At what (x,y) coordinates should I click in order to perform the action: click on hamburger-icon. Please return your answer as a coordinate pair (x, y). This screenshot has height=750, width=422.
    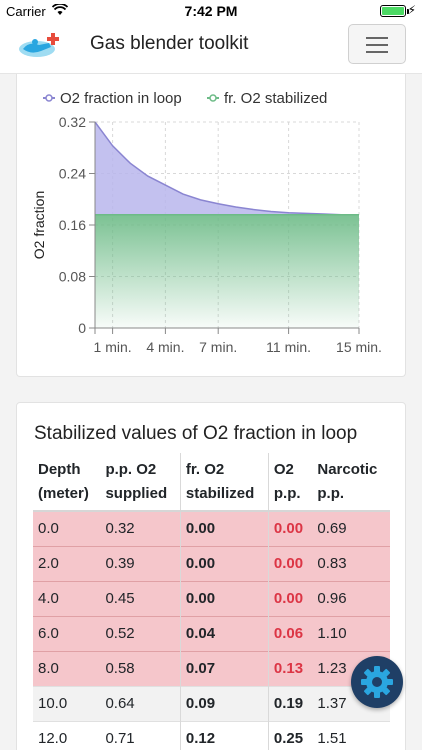
    Looking at the image, I should click on (377, 38).